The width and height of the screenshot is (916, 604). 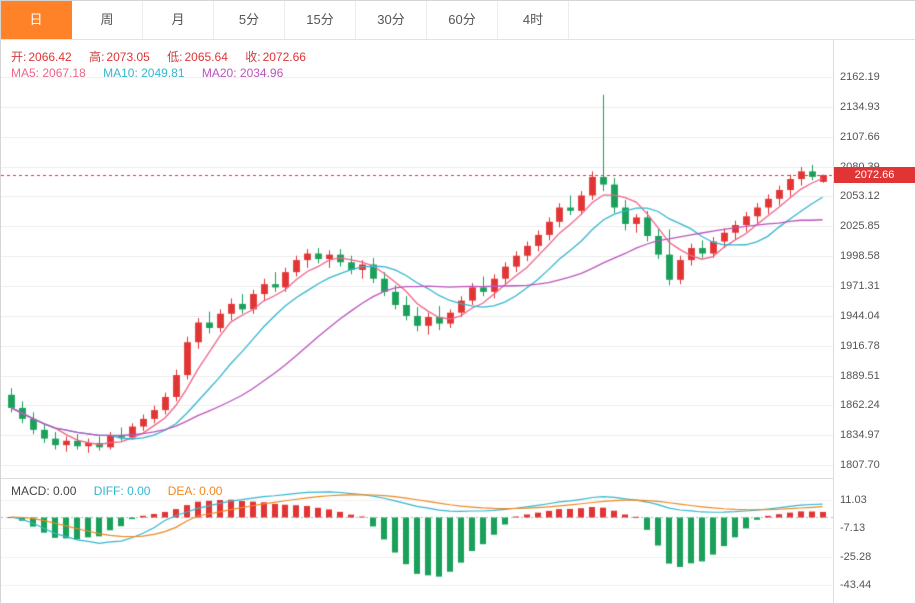 I want to click on diff-value: 0.00, so click(x=139, y=491).